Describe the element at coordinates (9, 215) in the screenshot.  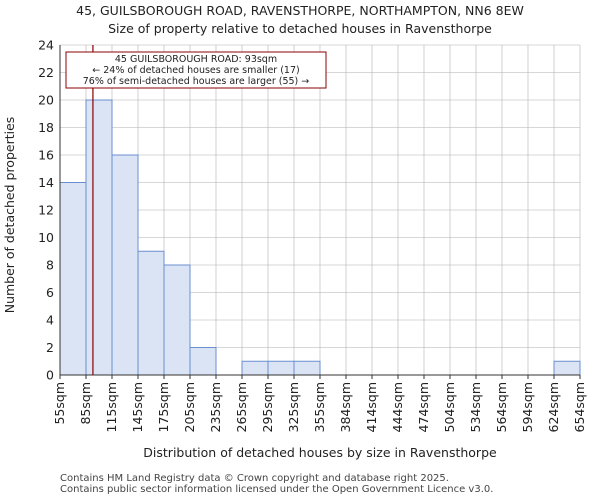
I see `y-axis-label: Number of detached properties` at that location.